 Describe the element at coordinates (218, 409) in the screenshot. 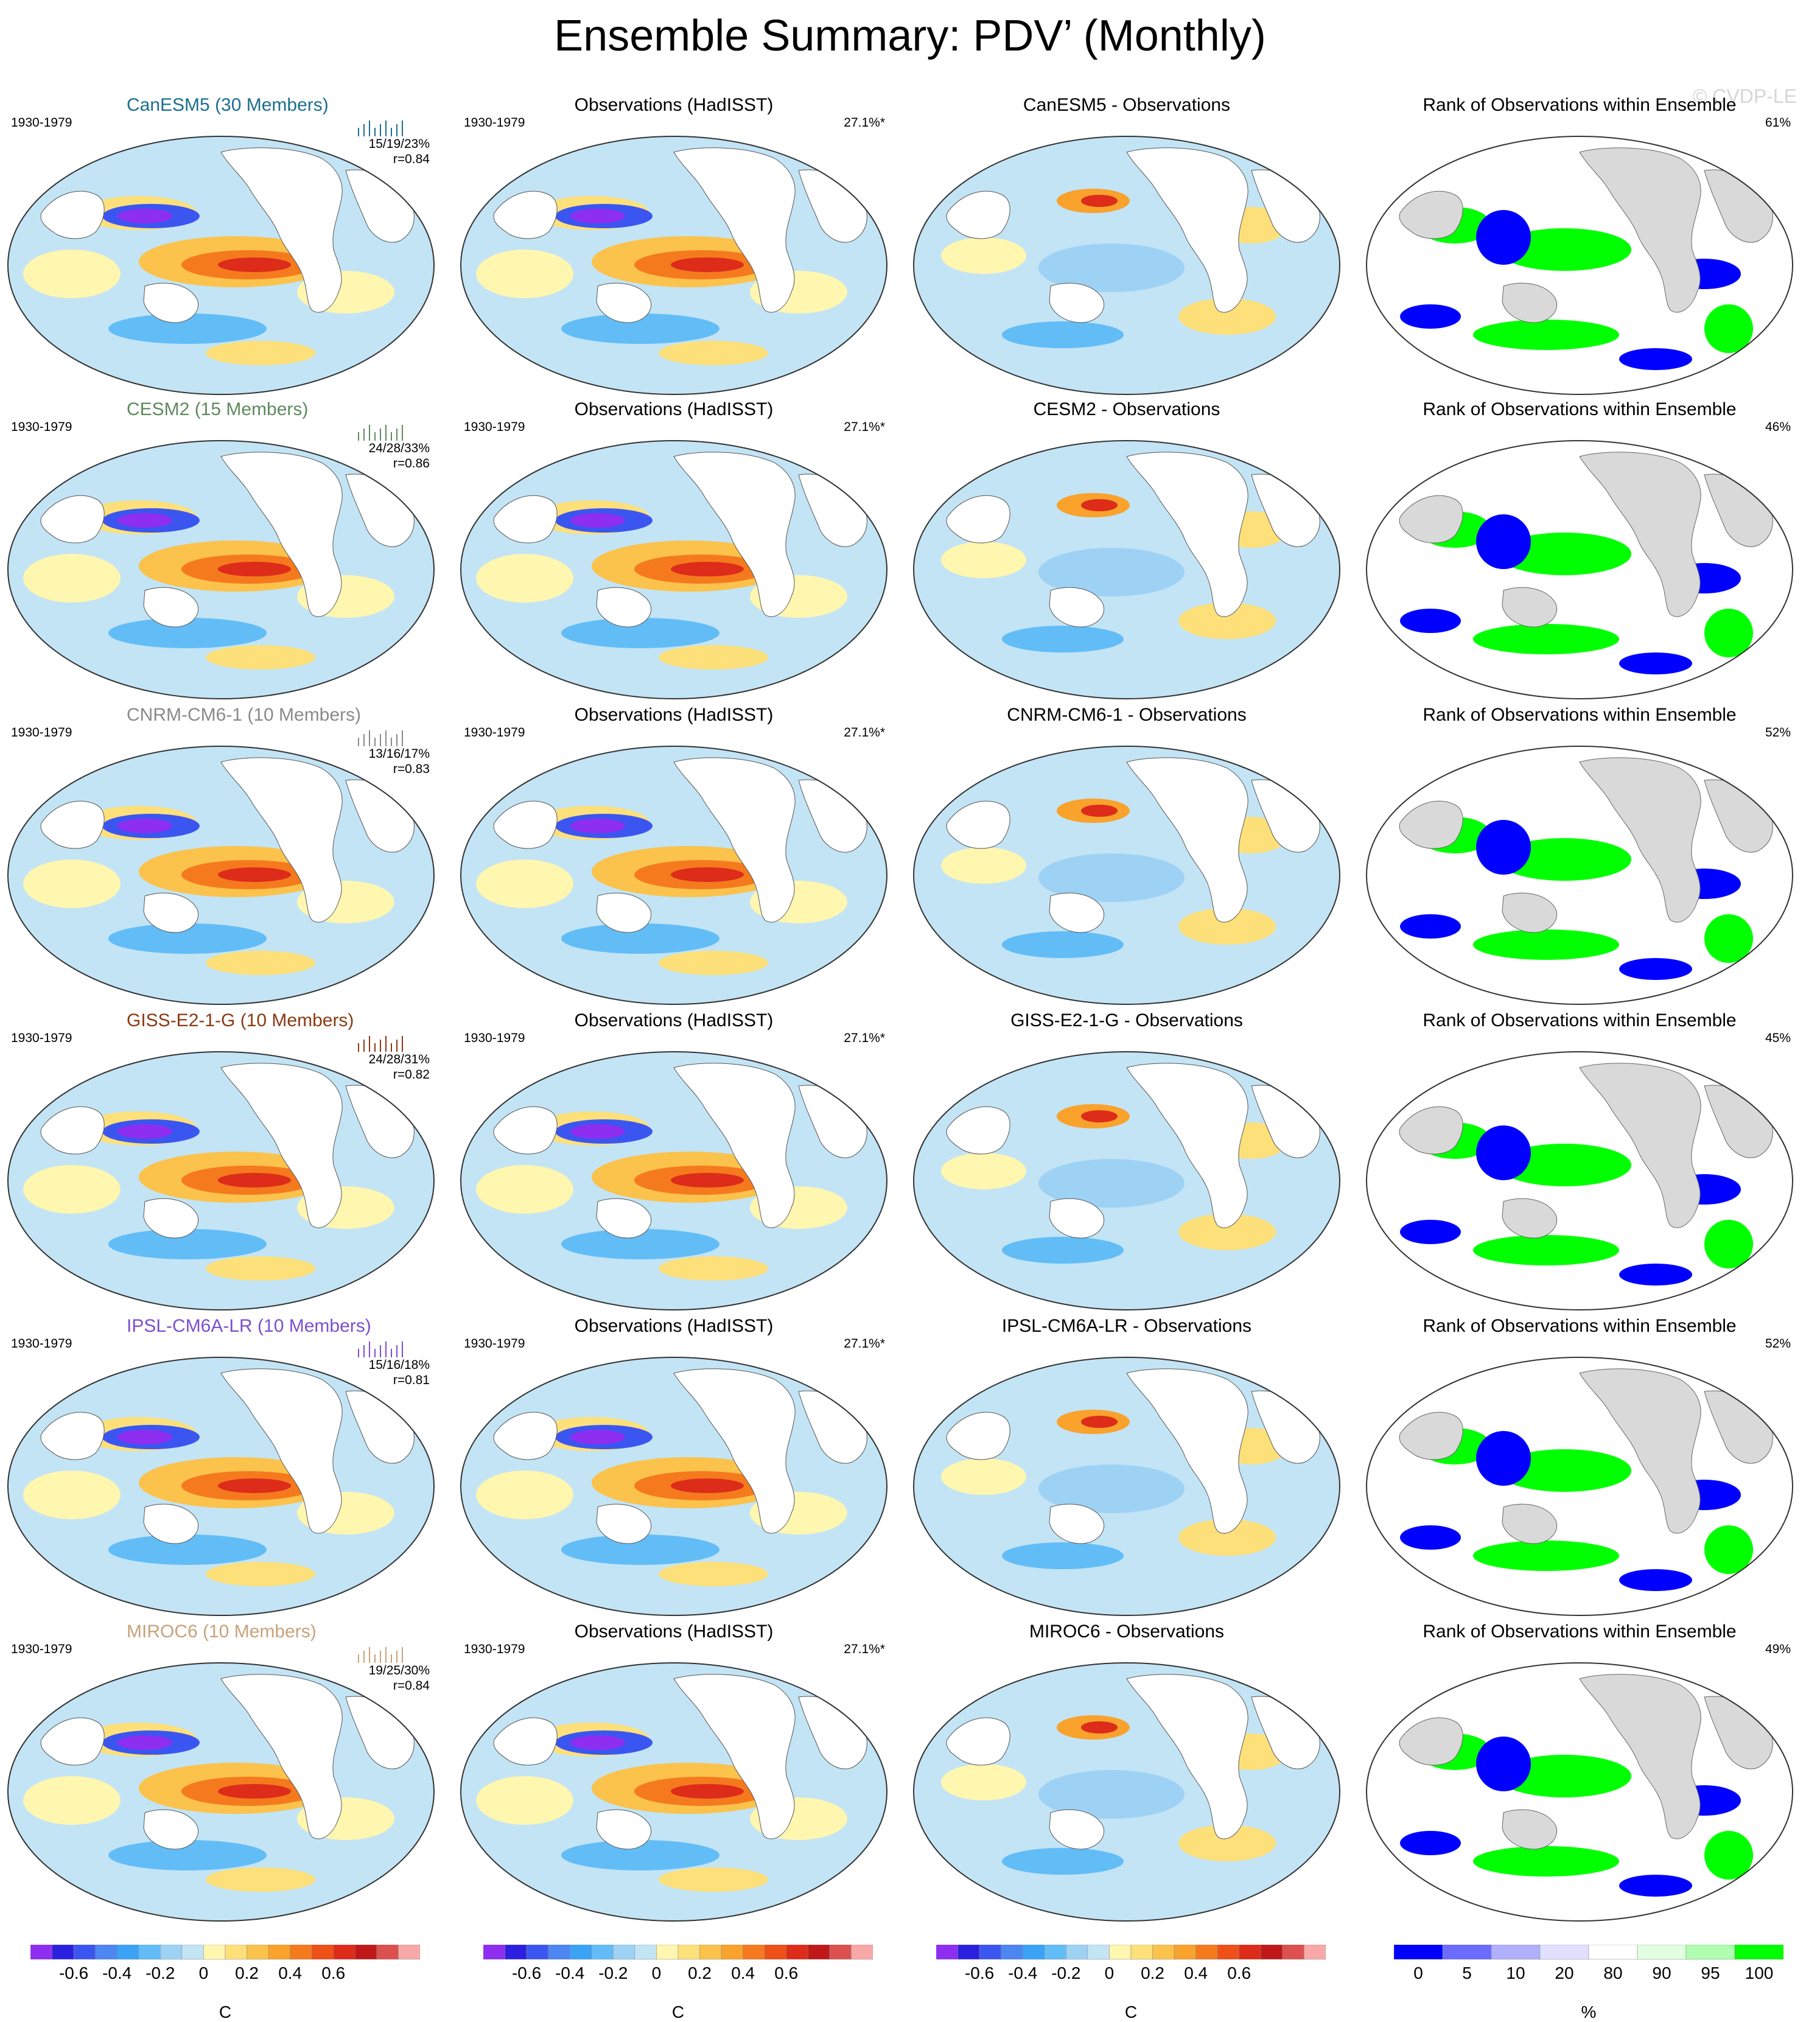

I see `model-title: CESM2 (15 Members)` at that location.